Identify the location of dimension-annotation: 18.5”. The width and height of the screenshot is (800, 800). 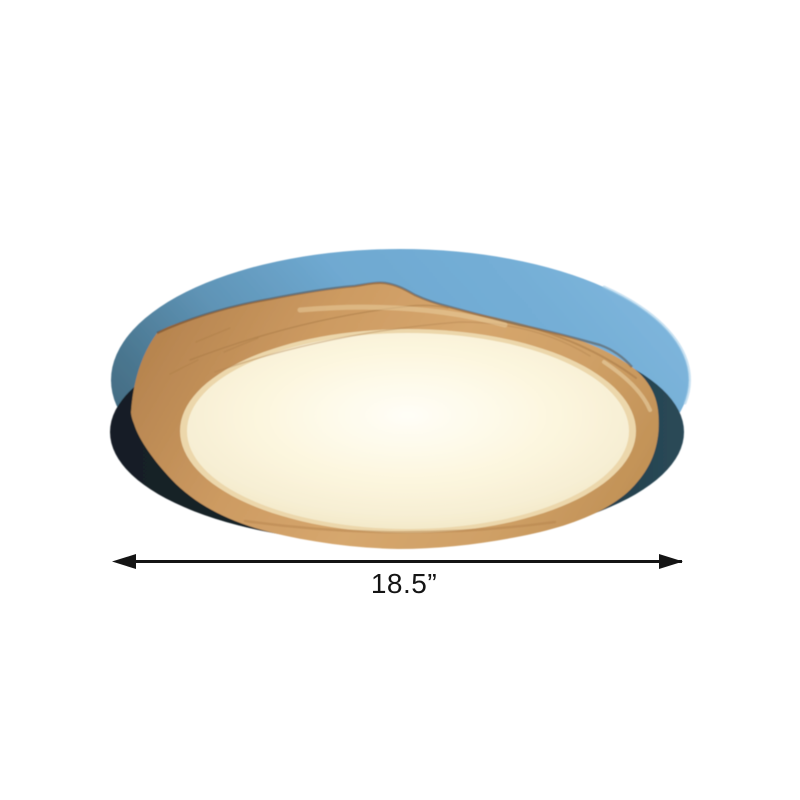
(397, 576).